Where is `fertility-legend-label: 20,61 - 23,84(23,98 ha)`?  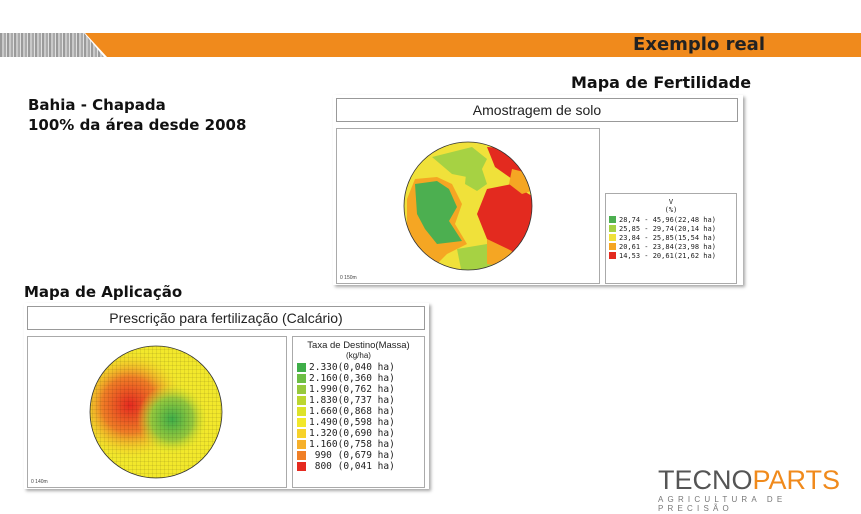 fertility-legend-label: 20,61 - 23,84(23,98 ha) is located at coordinates (667, 246).